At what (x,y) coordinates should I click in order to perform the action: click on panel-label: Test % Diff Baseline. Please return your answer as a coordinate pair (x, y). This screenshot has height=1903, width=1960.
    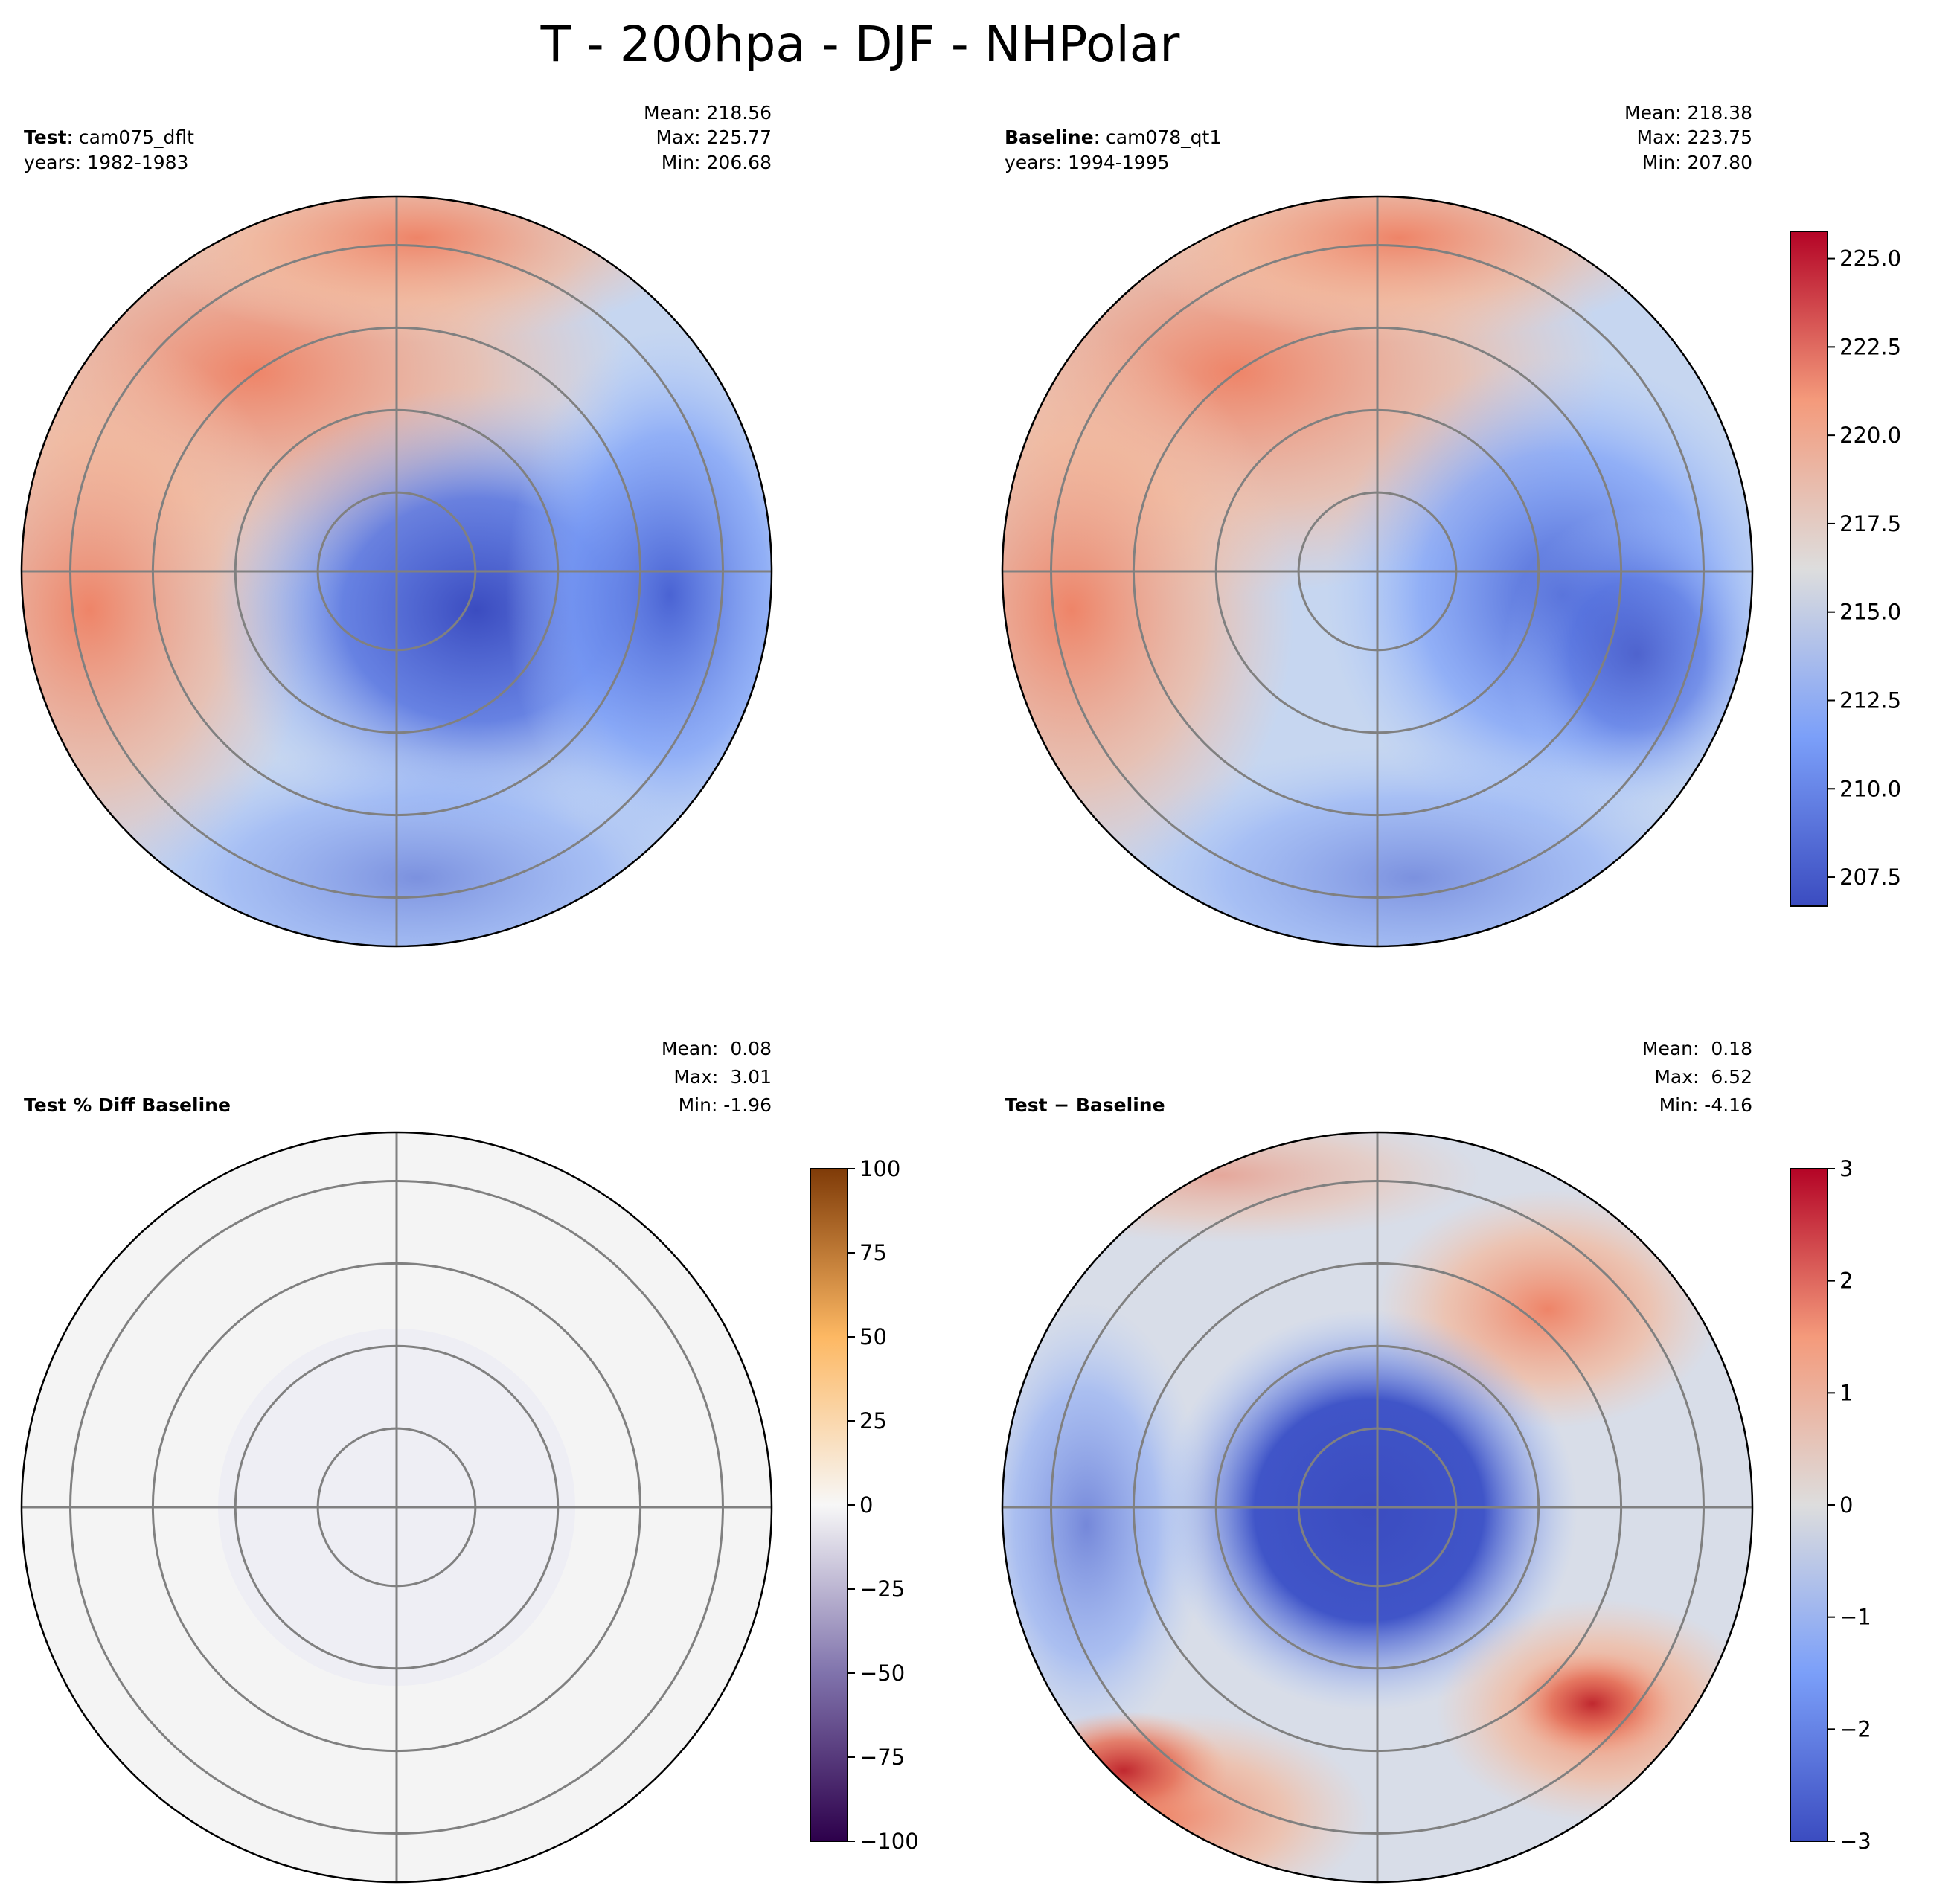
    Looking at the image, I should click on (127, 1105).